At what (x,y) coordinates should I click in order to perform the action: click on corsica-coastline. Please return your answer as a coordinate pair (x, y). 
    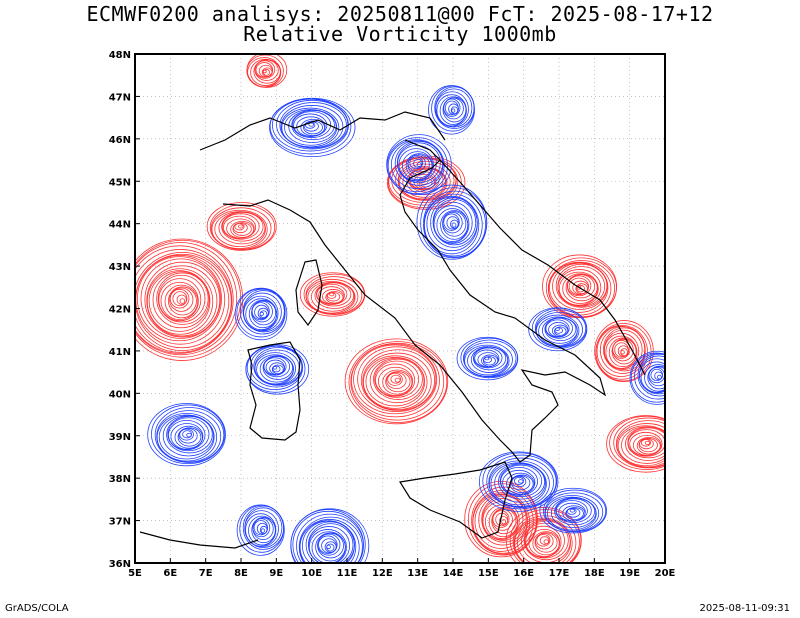
    Looking at the image, I should click on (309, 293).